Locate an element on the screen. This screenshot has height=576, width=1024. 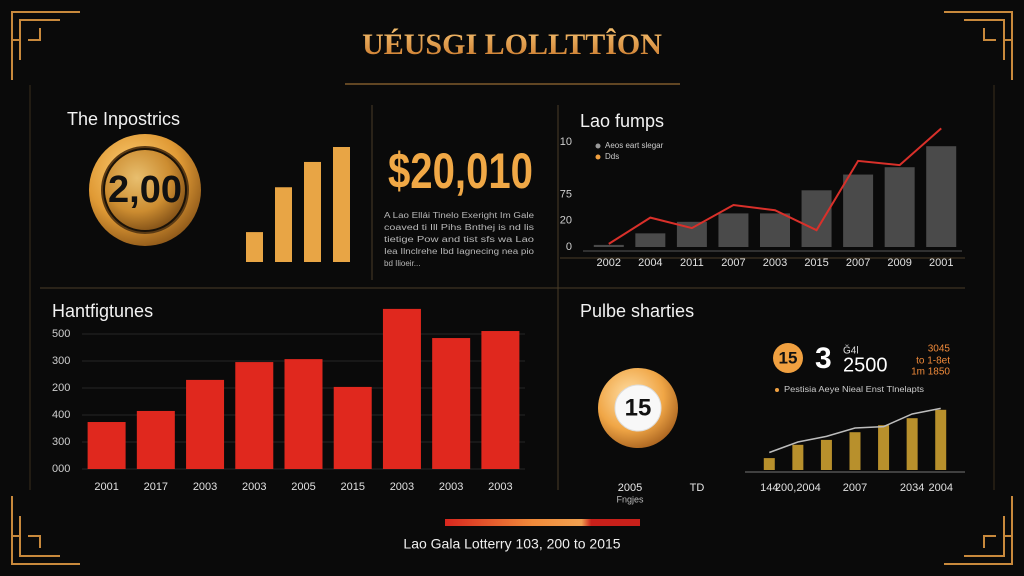
badge-face is located at coordinates (145, 190).